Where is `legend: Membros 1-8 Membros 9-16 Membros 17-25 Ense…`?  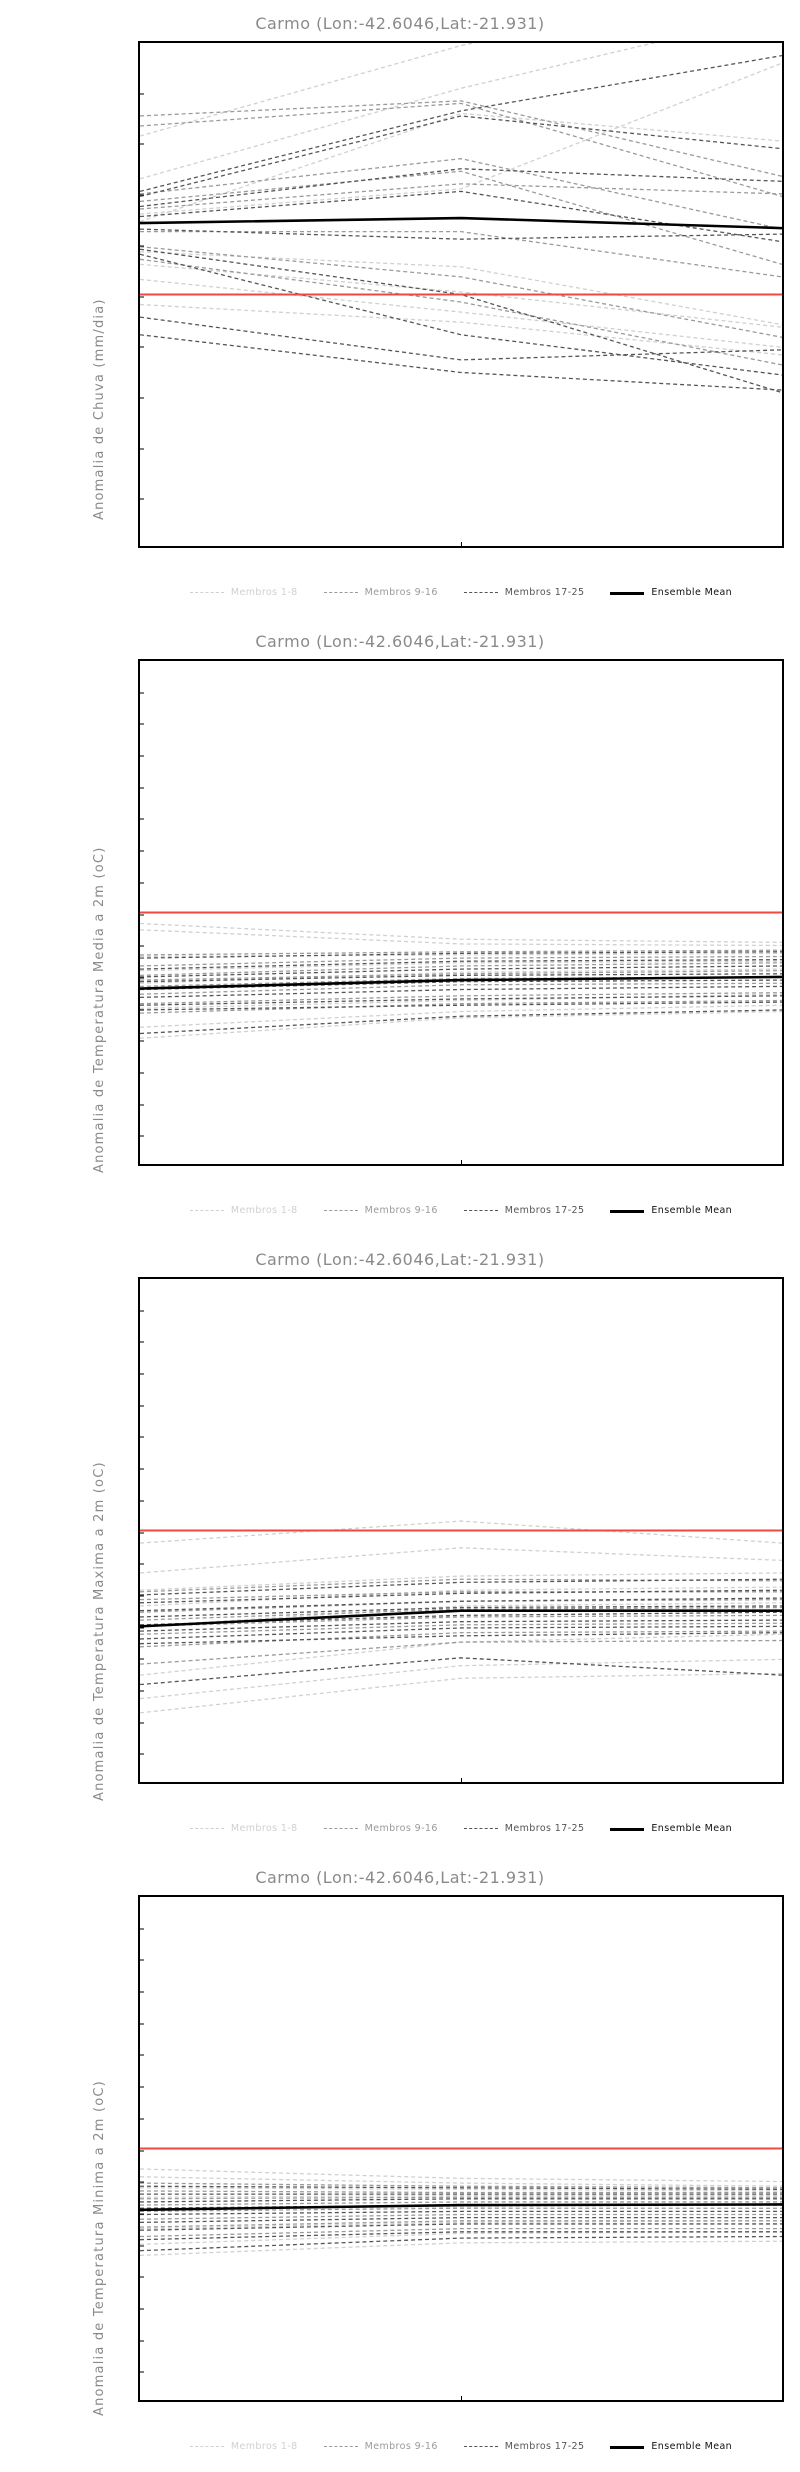
legend: Membros 1-8 Membros 9-16 Membros 17-25 Ense… is located at coordinates (461, 1210).